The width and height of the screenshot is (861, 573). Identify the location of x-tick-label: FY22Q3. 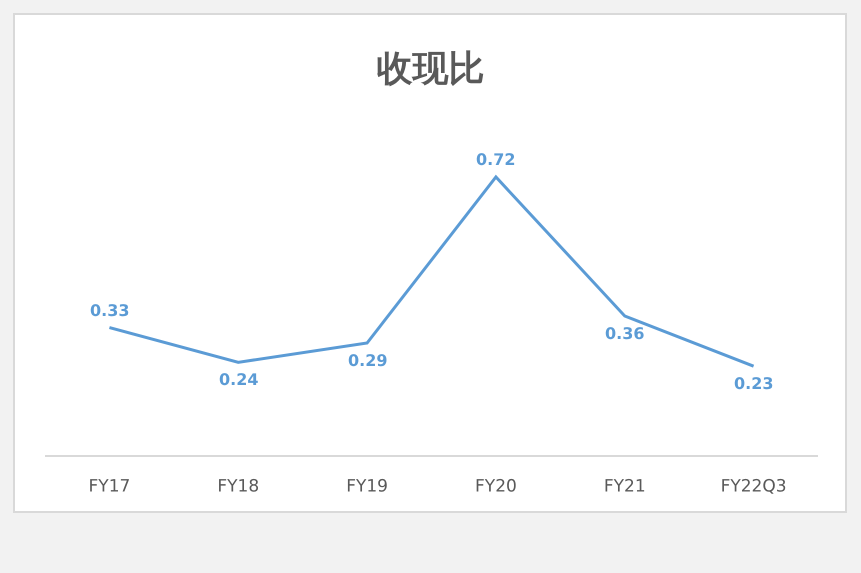
(753, 486).